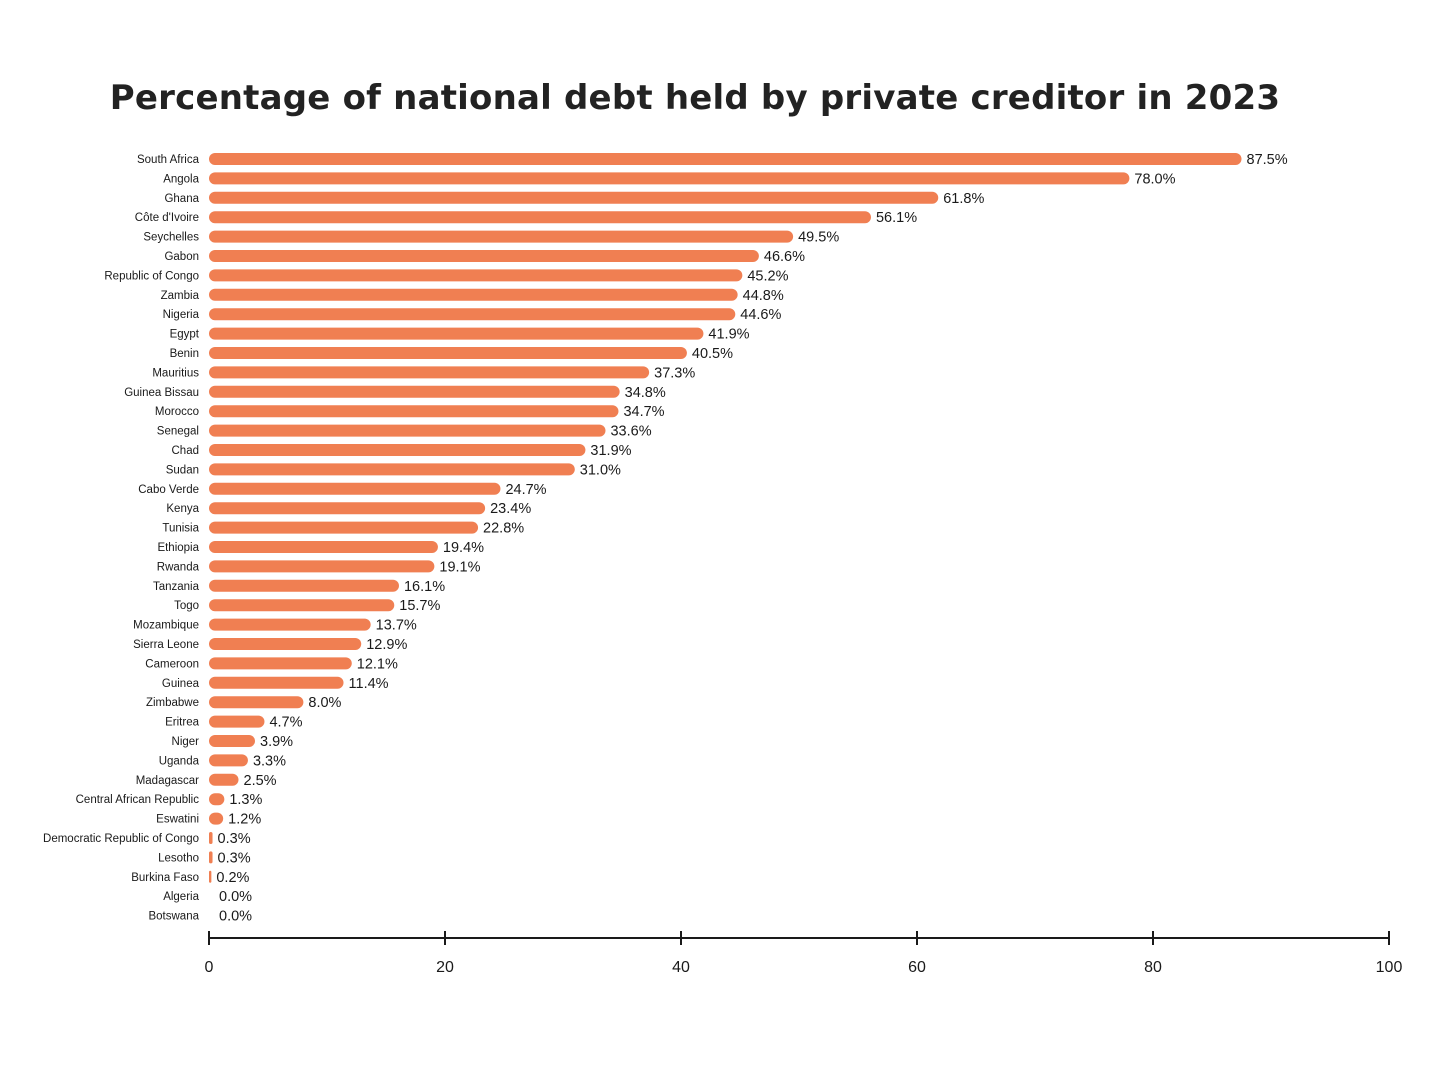 Image resolution: width=1436 pixels, height=1089 pixels. Describe the element at coordinates (181, 684) in the screenshot. I see `category-label: Guinea` at that location.